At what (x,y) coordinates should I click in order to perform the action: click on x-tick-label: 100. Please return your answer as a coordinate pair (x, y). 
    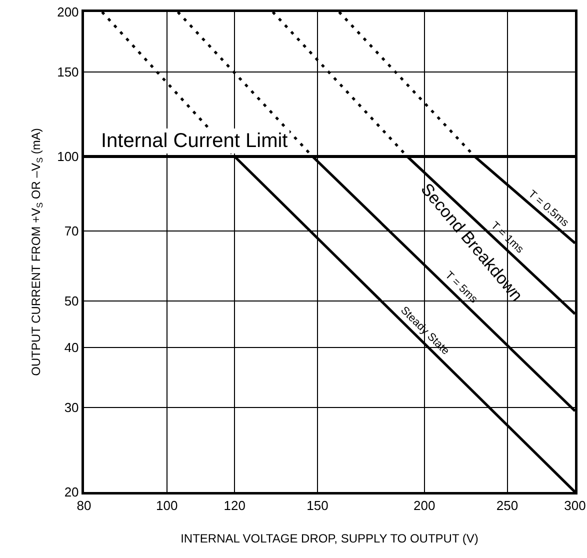
    Looking at the image, I should click on (167, 506).